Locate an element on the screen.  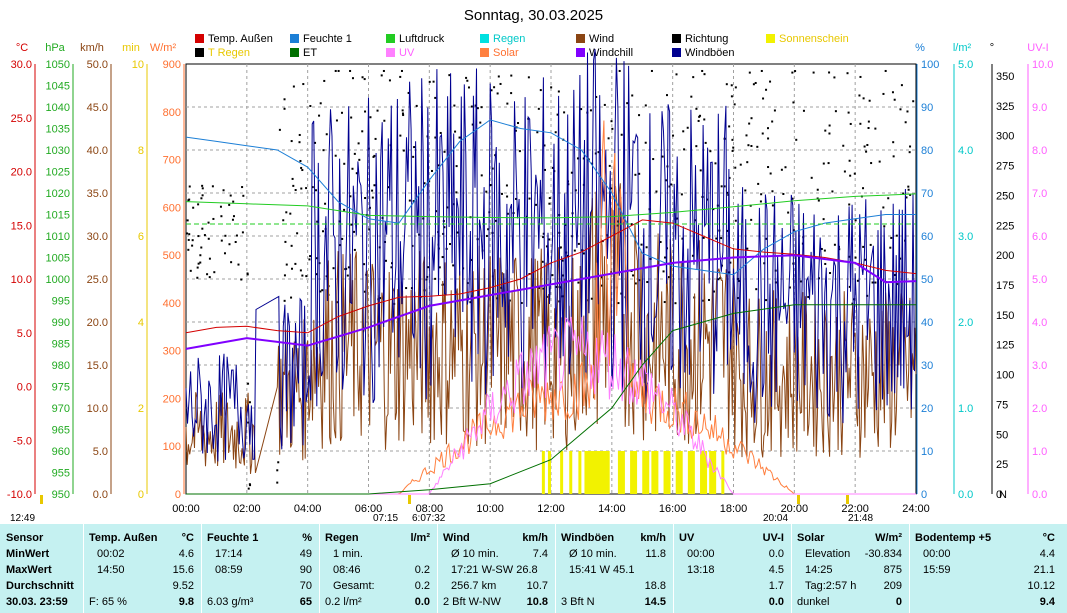
summary-cell-label: 08:59 is located at coordinates (229, 570).